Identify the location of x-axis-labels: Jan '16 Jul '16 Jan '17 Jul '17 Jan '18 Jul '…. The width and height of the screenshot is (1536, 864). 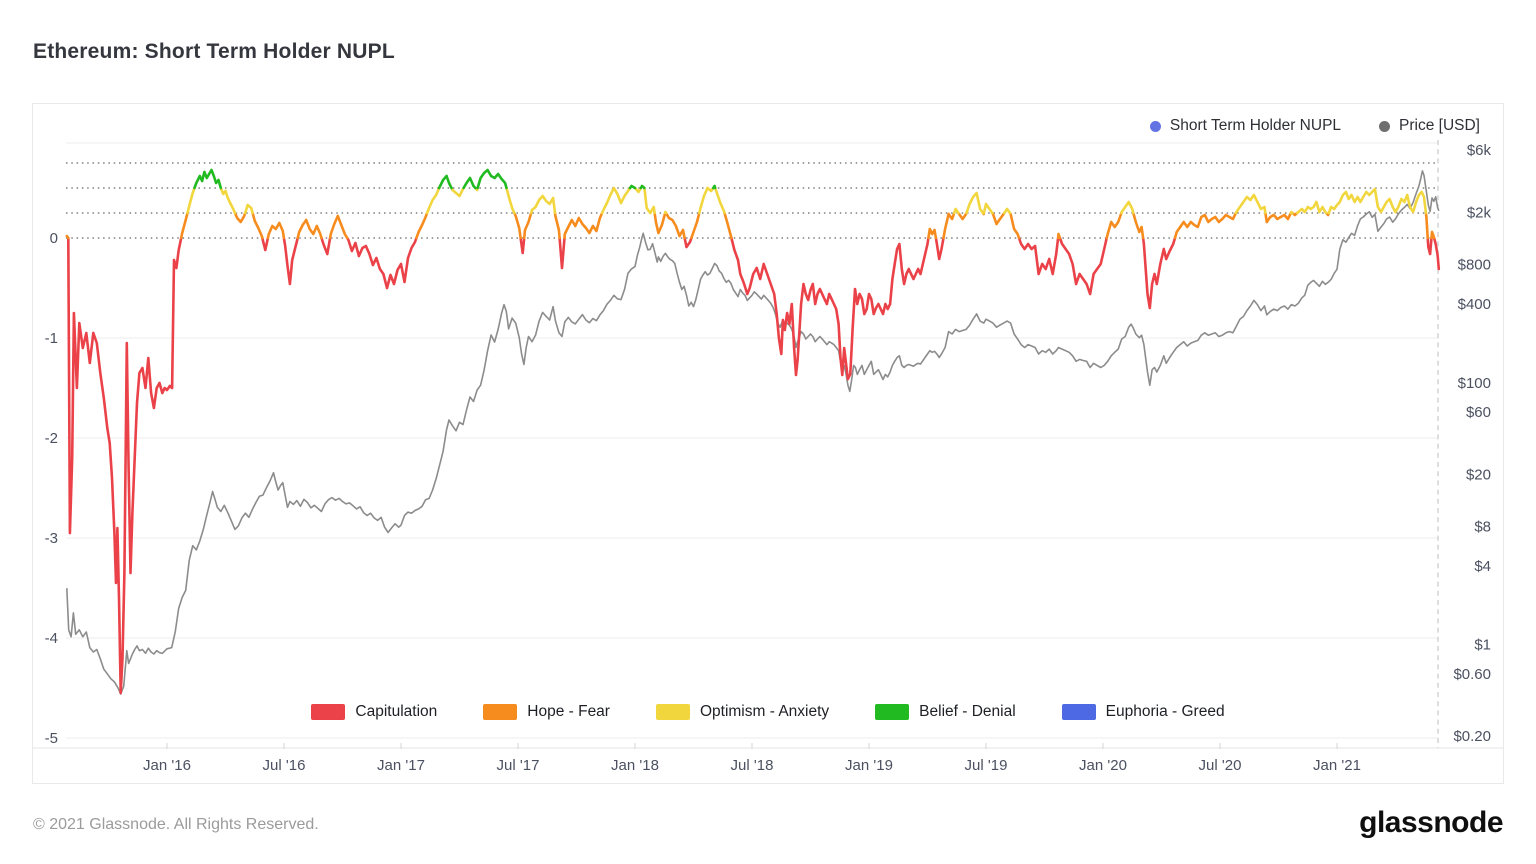
(752, 765).